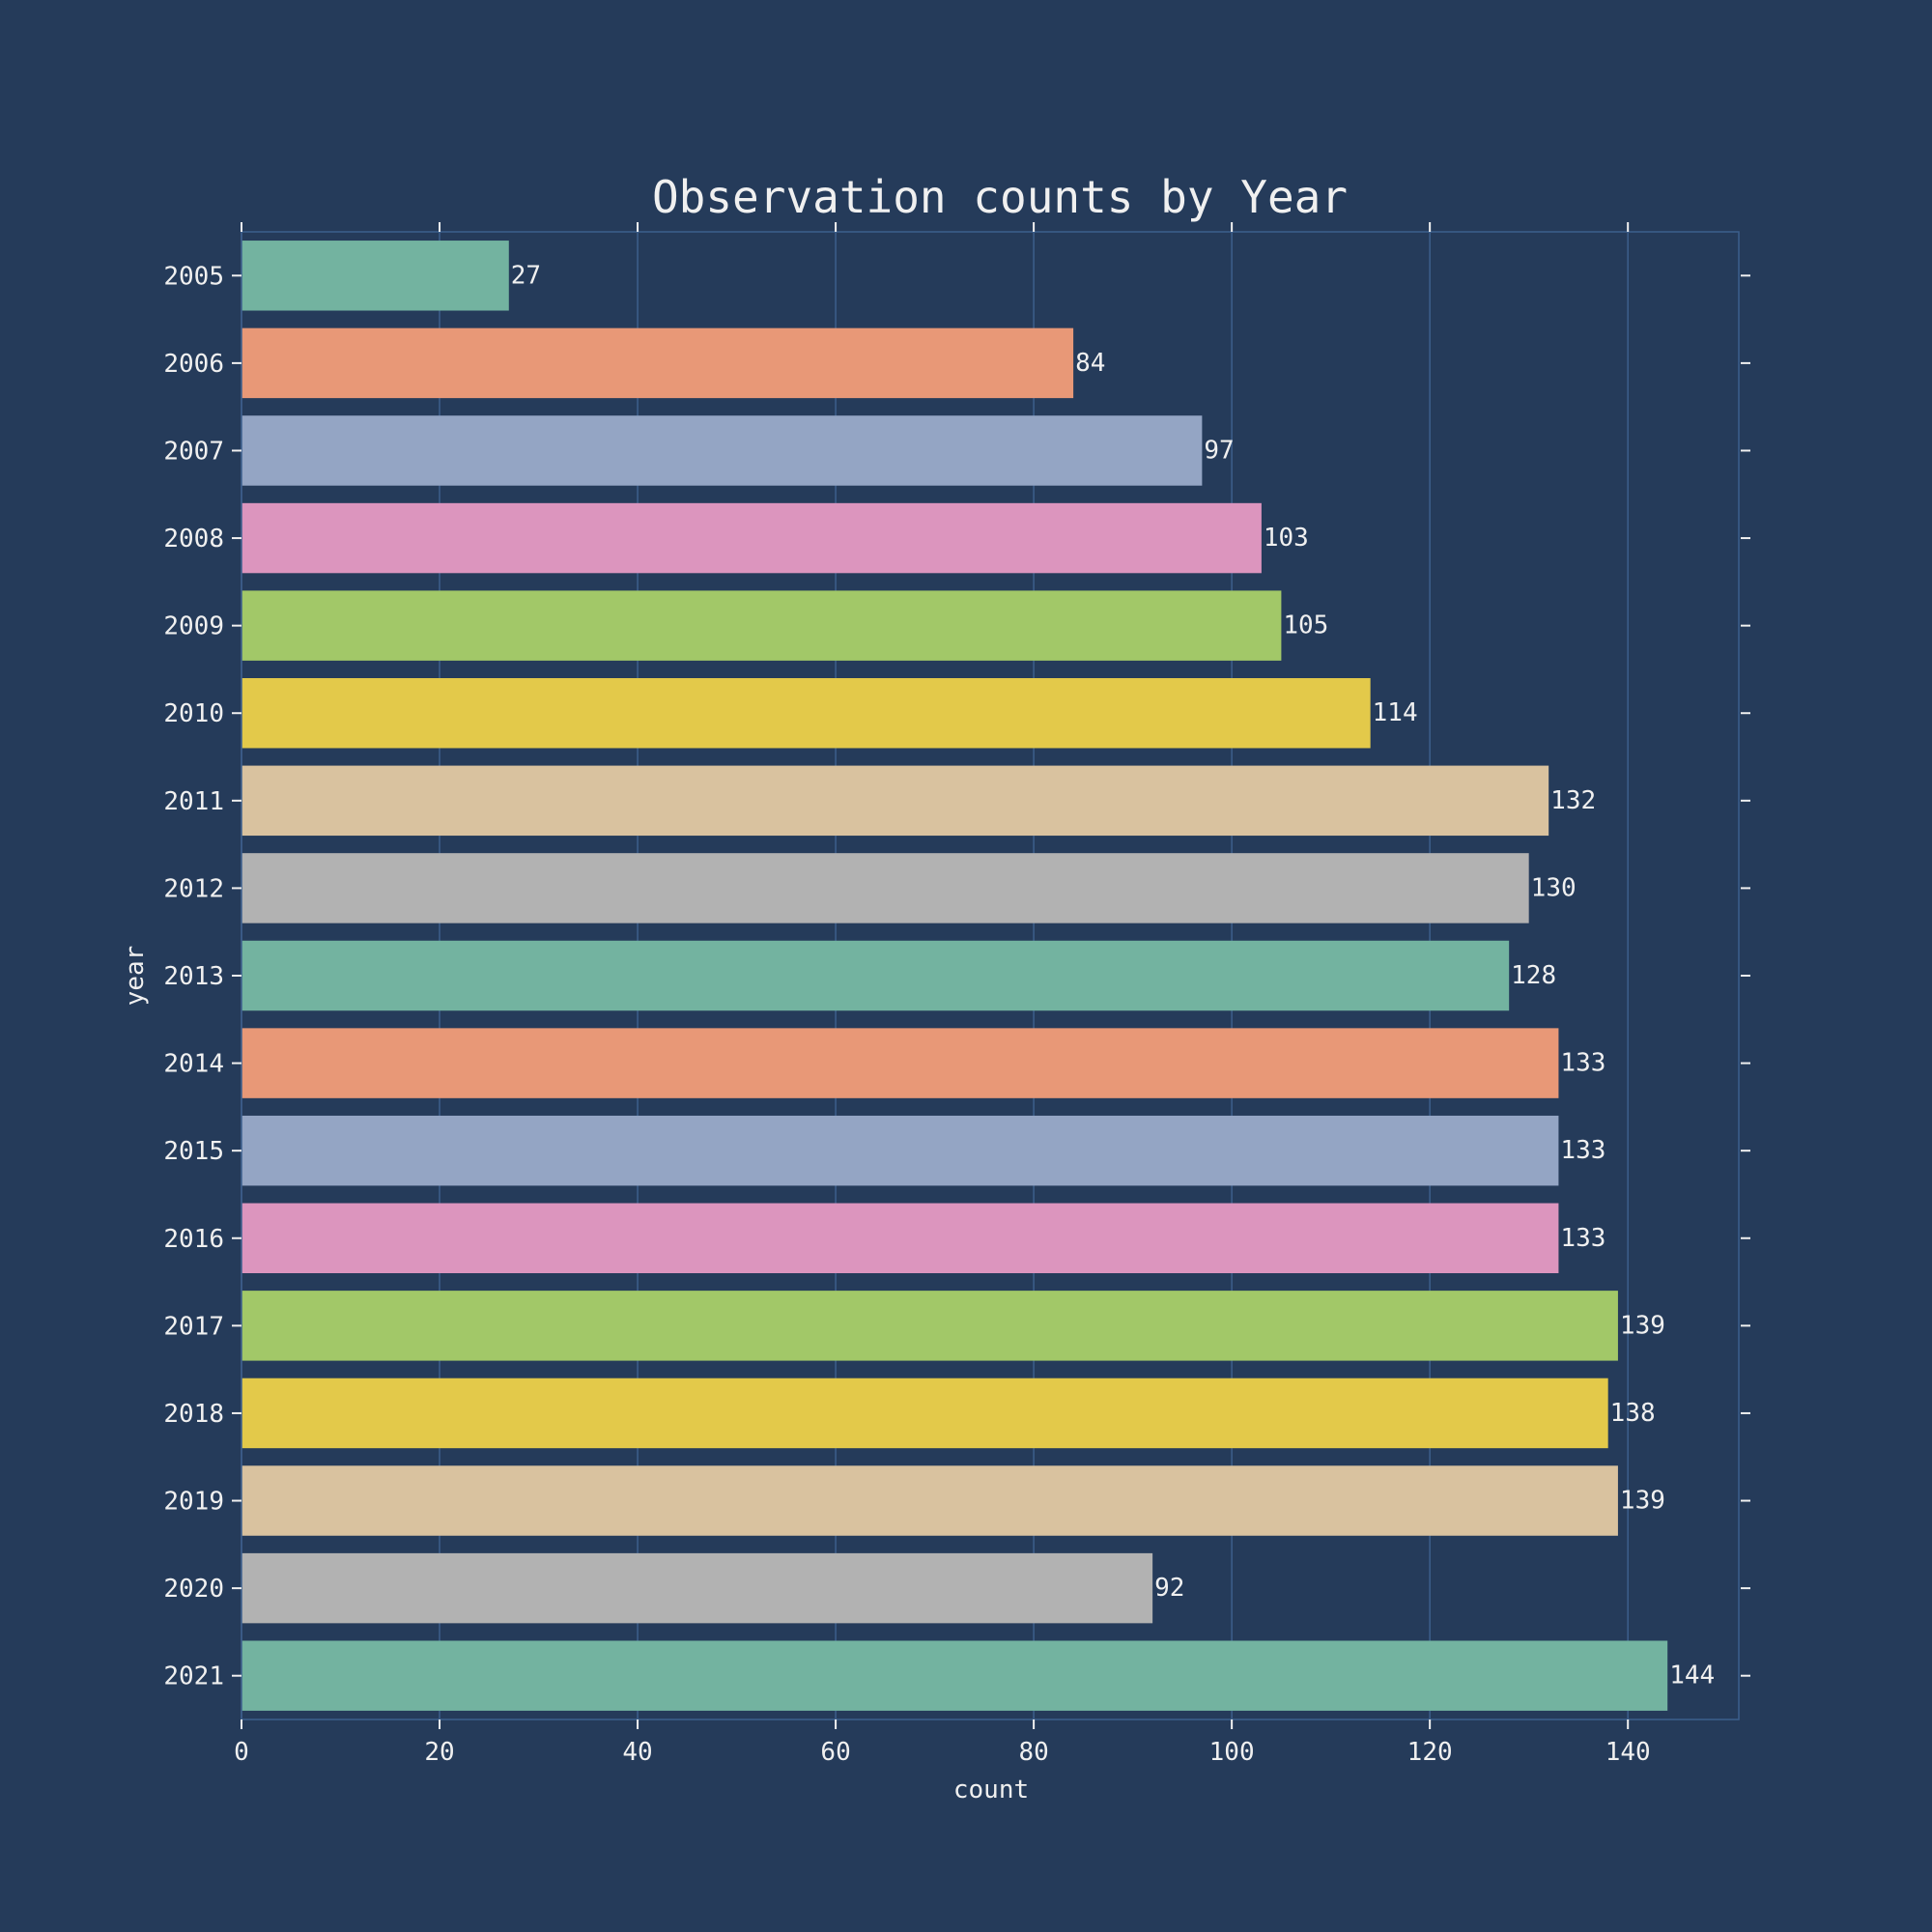  I want to click on y-tick-label: 2009, so click(193, 626).